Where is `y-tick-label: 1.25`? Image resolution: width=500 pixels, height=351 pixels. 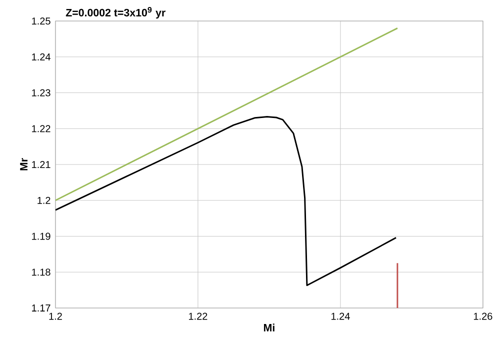 y-tick-label: 1.25 is located at coordinates (41, 21).